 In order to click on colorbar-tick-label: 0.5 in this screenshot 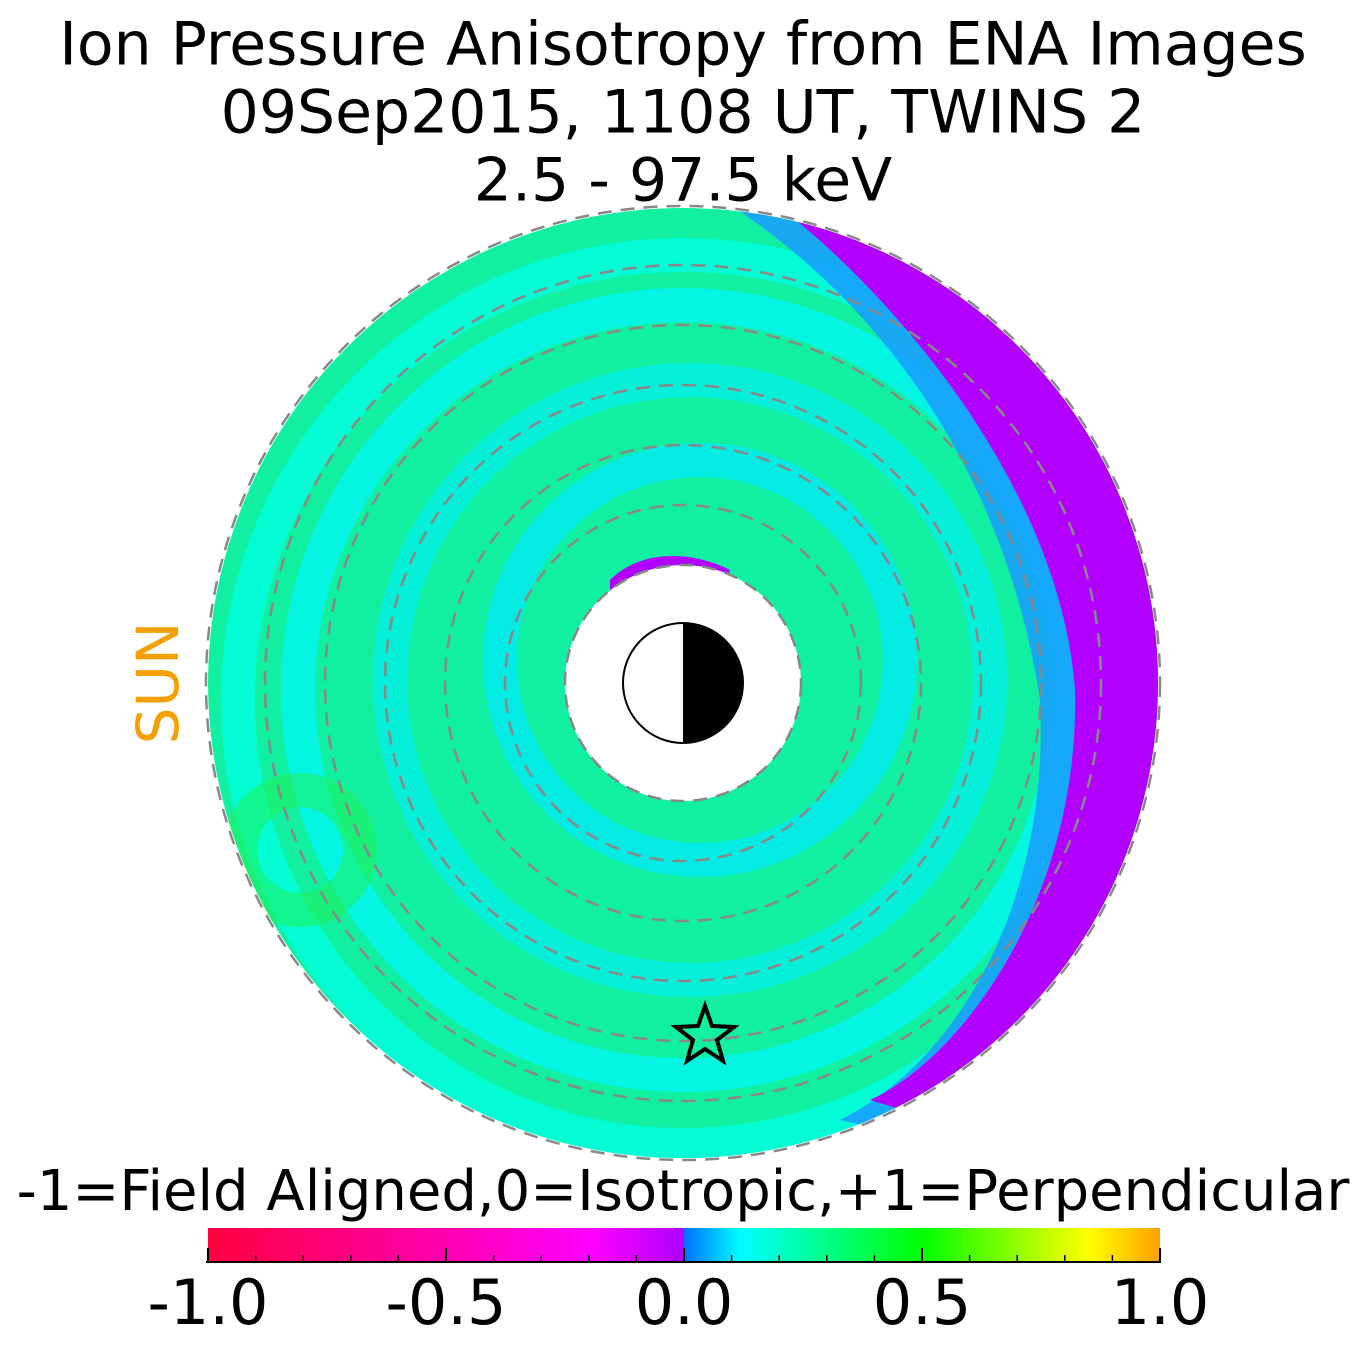, I will do `click(922, 1302)`.